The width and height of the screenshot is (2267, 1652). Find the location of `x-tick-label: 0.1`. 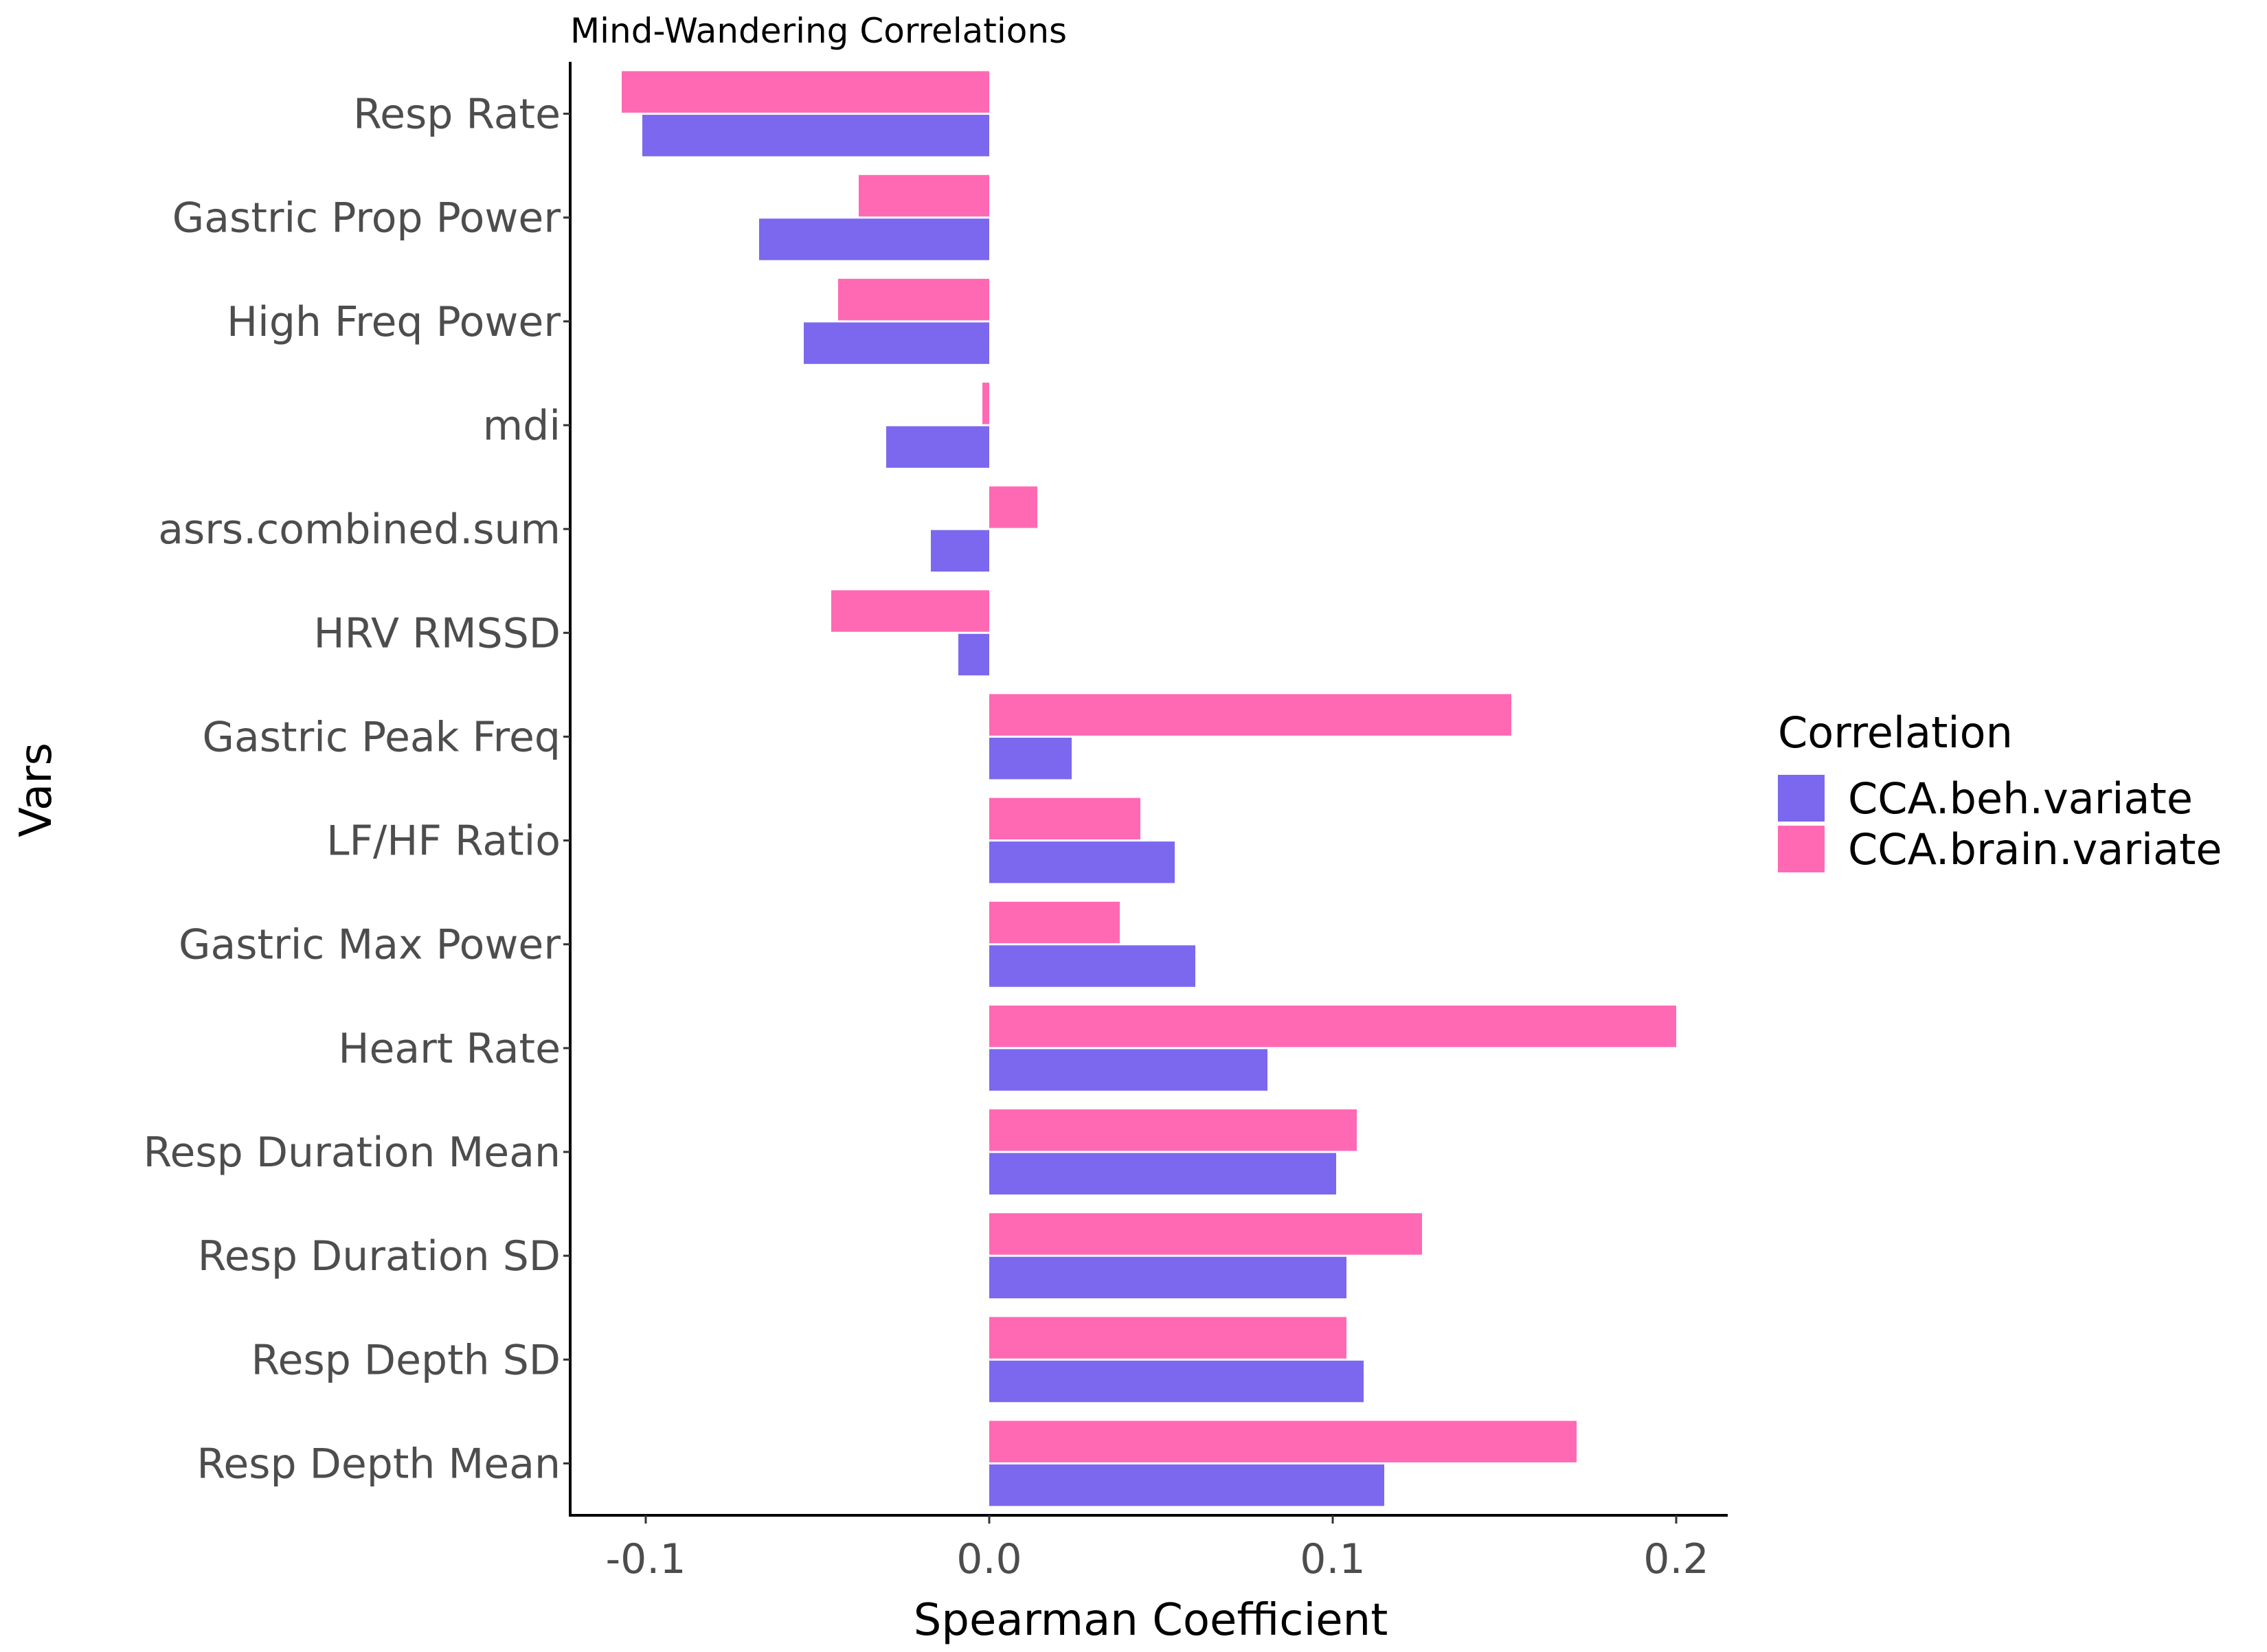

x-tick-label: 0.1 is located at coordinates (1333, 1559).